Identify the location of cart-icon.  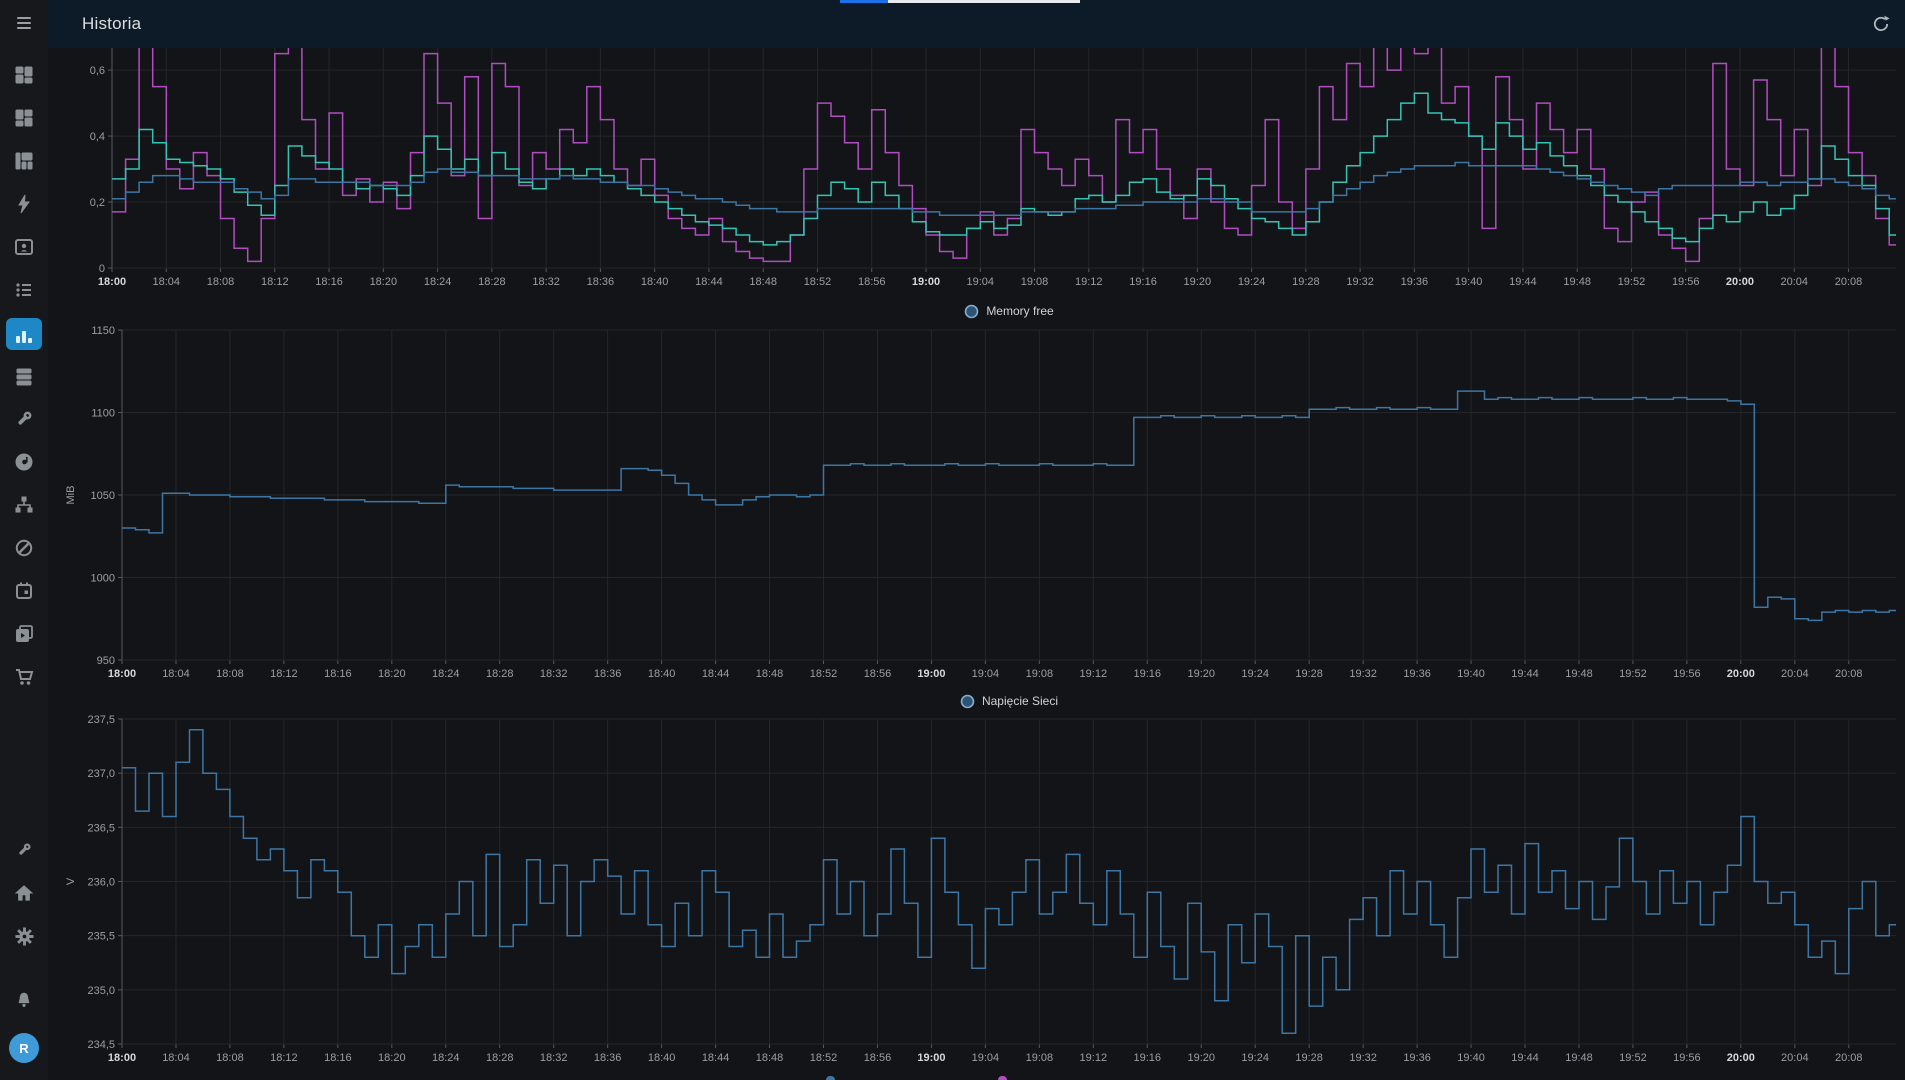
(25, 677).